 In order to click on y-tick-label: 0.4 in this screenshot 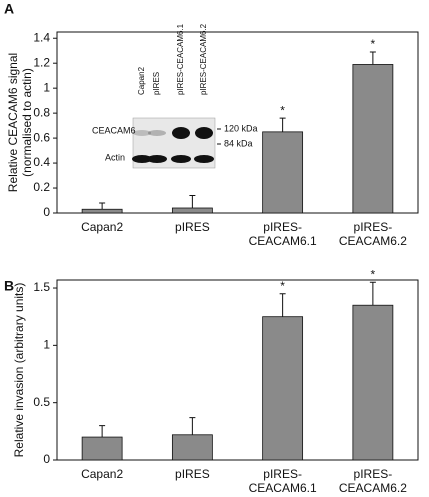, I will do `click(41, 162)`.